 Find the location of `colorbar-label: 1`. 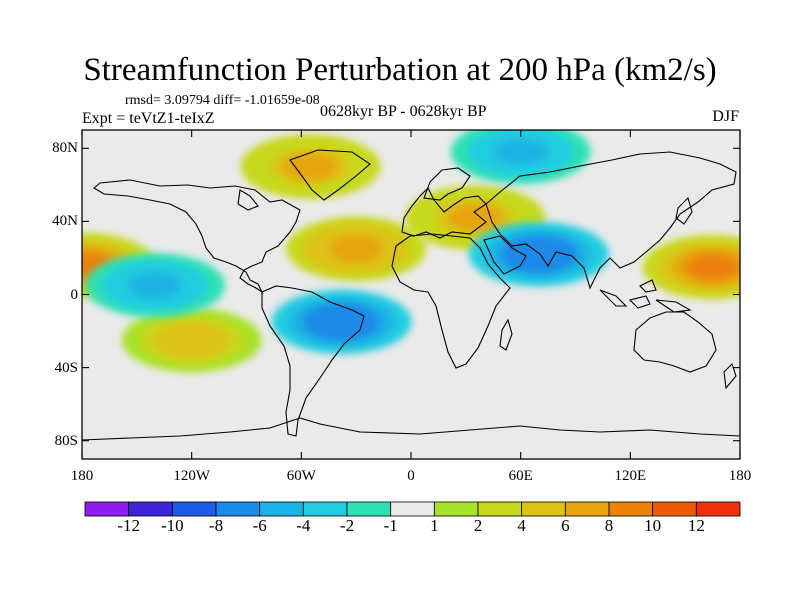

colorbar-label: 1 is located at coordinates (434, 525).